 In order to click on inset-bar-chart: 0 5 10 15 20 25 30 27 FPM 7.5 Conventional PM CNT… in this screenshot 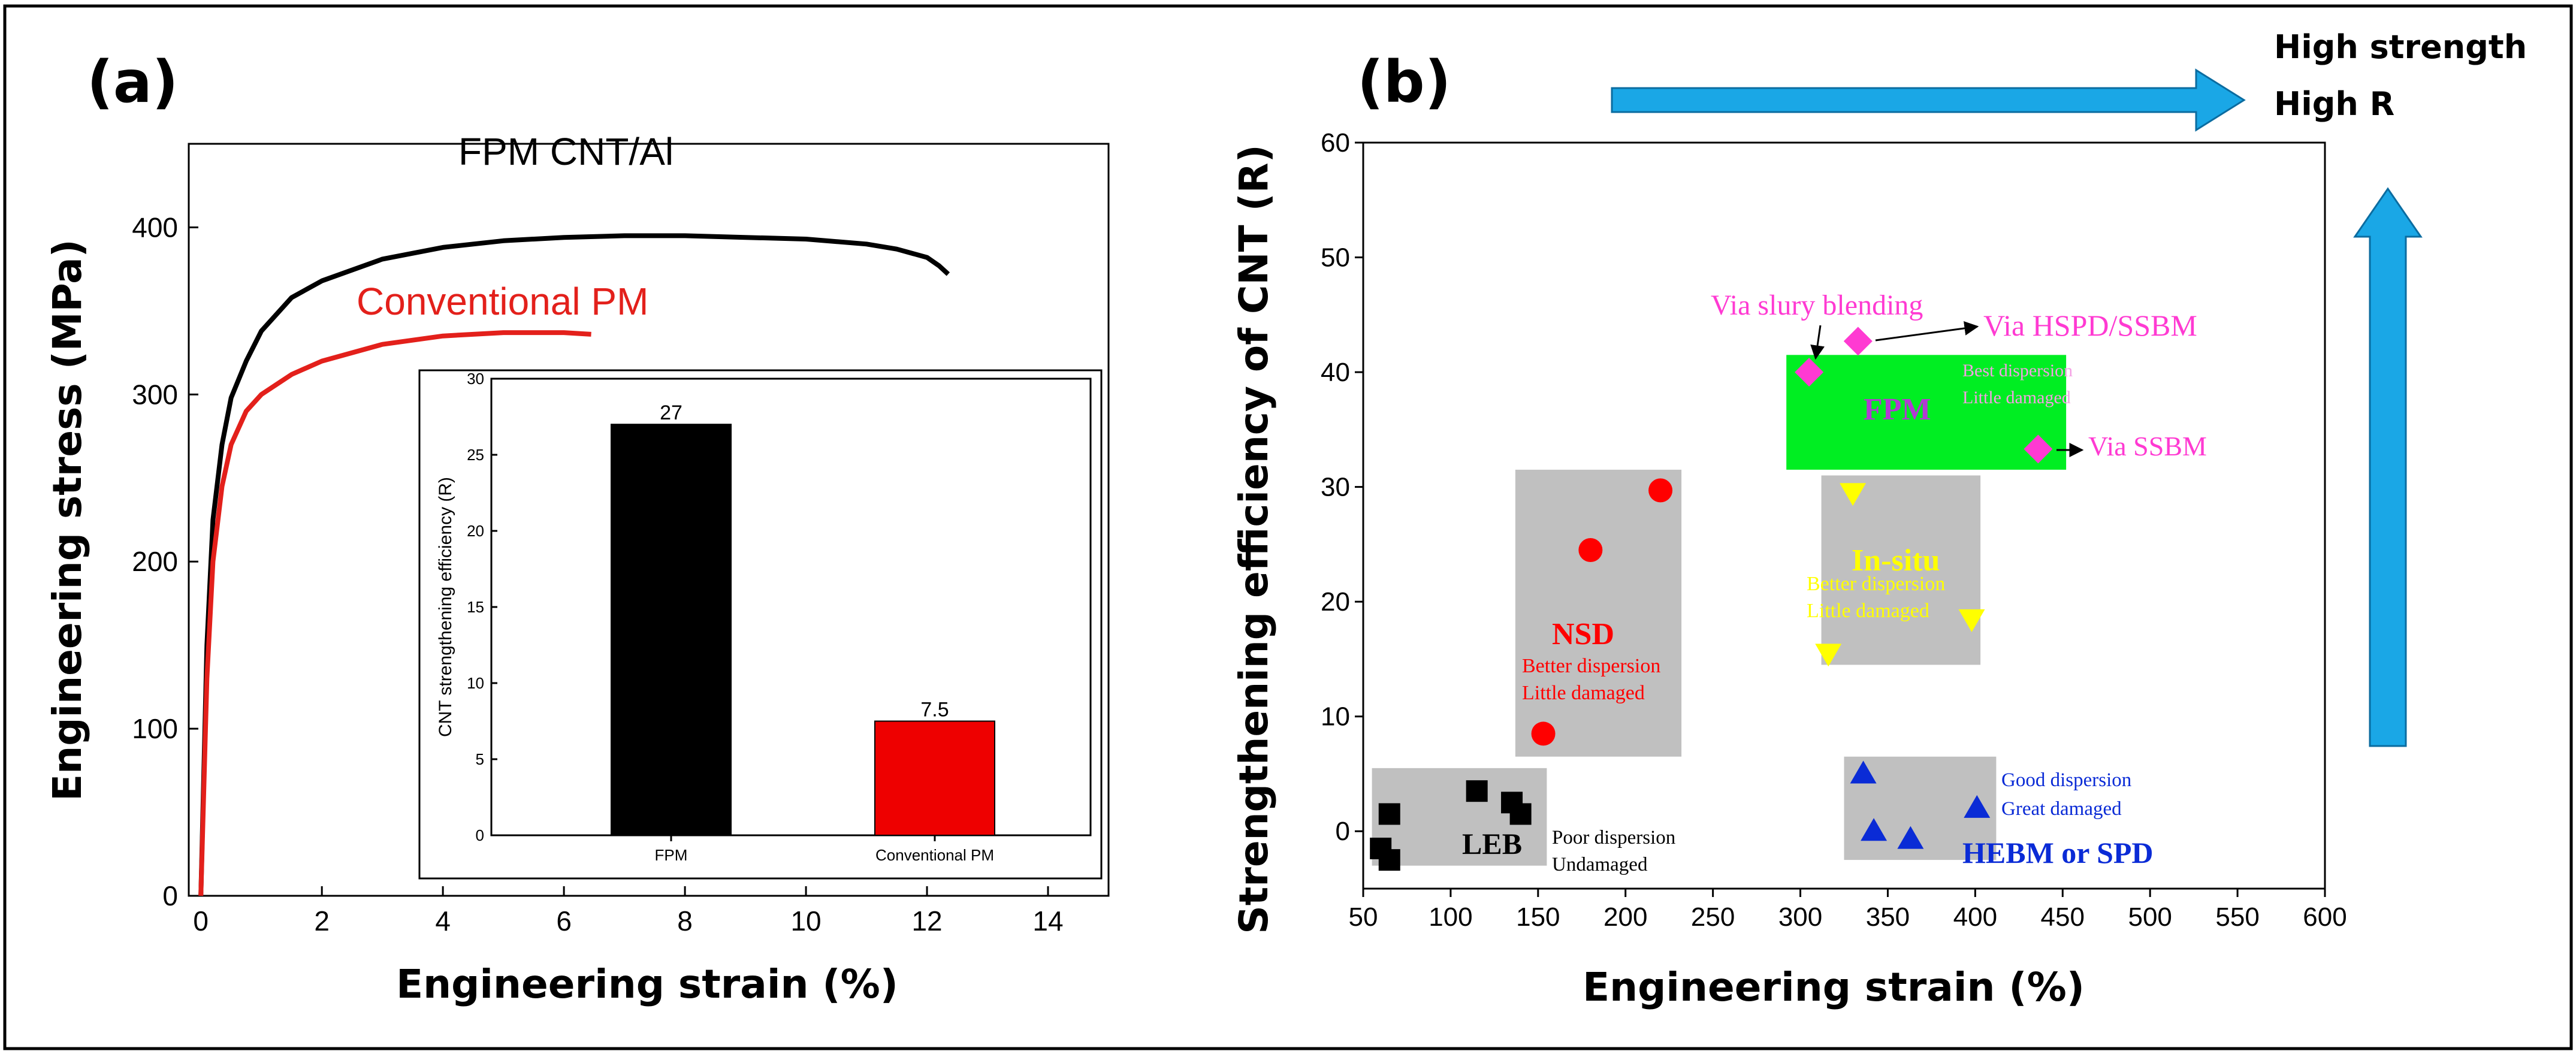, I will do `click(761, 624)`.